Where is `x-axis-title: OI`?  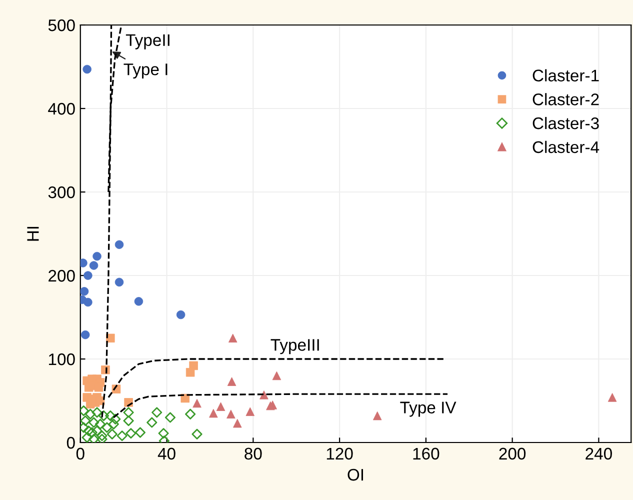
x-axis-title: OI is located at coordinates (356, 474).